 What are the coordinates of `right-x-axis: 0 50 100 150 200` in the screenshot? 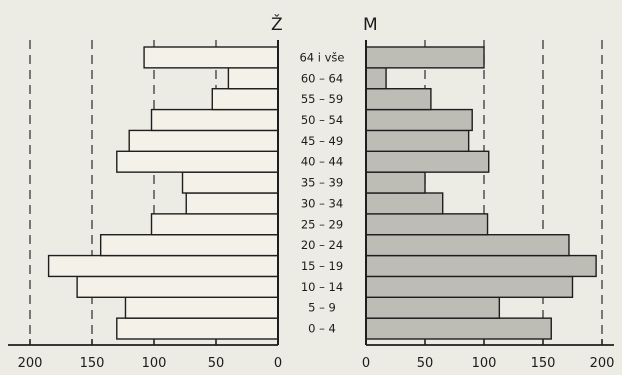 It's located at (488, 355).